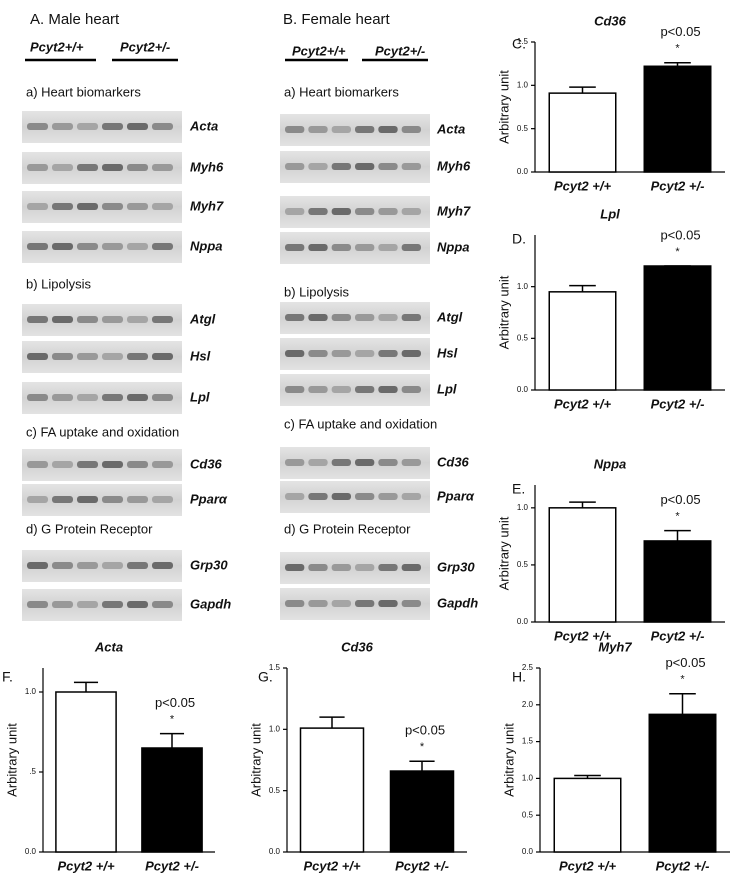  Describe the element at coordinates (32, 771) in the screenshot. I see `y-tick-label: .5` at that location.